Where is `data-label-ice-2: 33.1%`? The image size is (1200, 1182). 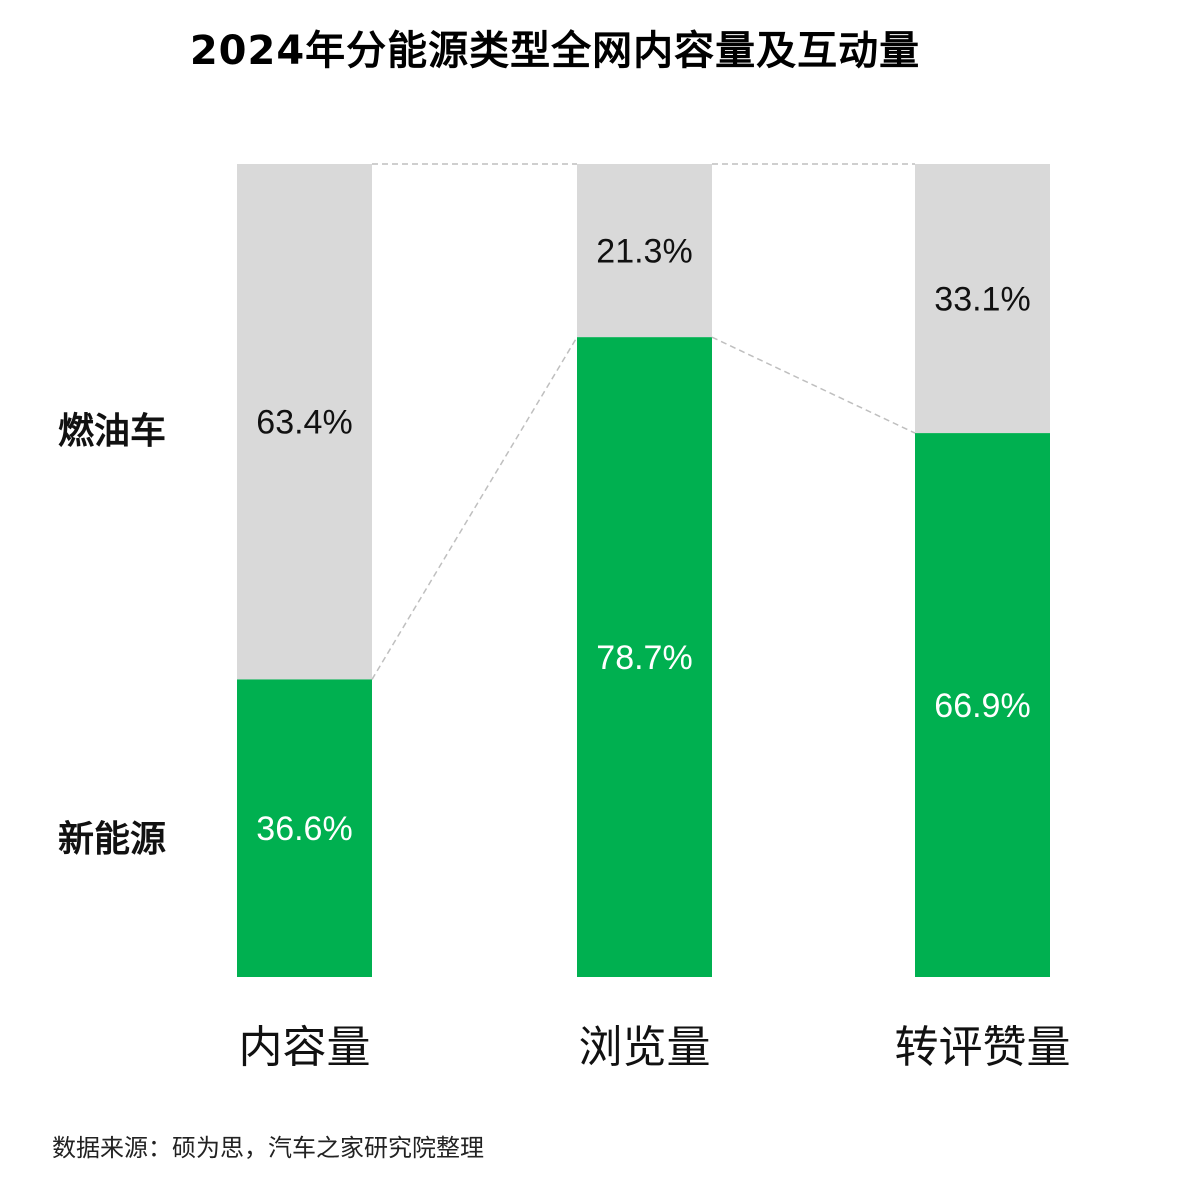 data-label-ice-2: 33.1% is located at coordinates (982, 300).